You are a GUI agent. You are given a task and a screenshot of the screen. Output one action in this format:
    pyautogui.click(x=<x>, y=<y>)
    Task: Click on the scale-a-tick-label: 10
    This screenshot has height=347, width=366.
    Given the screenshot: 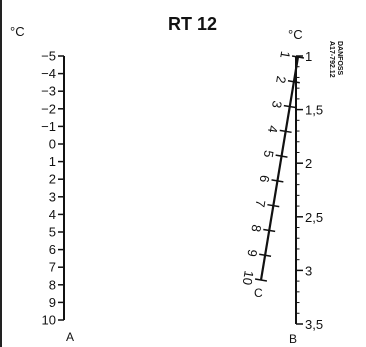 What is the action you would take?
    pyautogui.click(x=49, y=320)
    